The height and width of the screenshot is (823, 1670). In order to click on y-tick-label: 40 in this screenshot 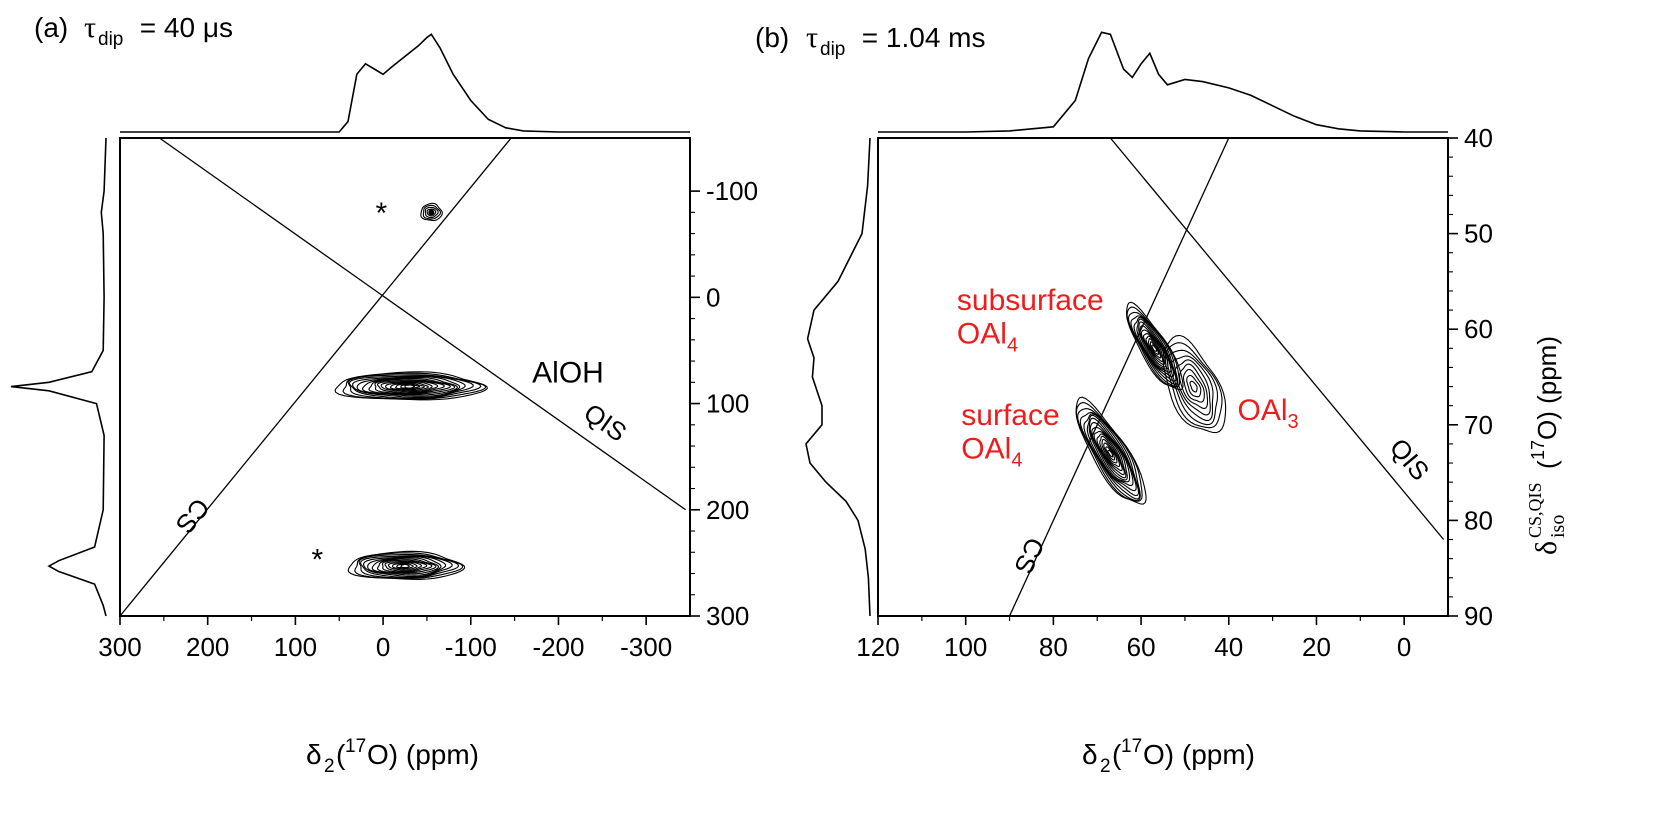, I will do `click(1478, 138)`.